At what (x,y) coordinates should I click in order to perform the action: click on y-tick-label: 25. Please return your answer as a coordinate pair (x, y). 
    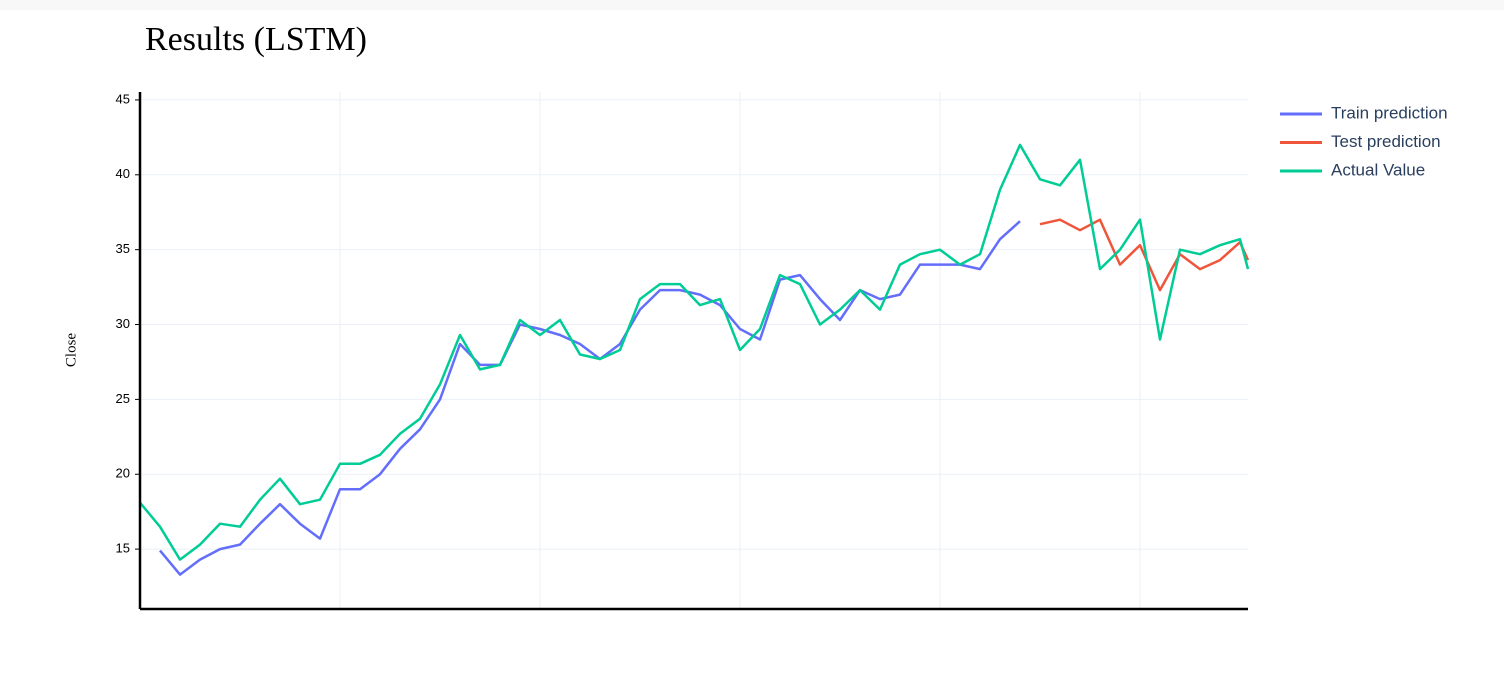
    Looking at the image, I should click on (123, 398).